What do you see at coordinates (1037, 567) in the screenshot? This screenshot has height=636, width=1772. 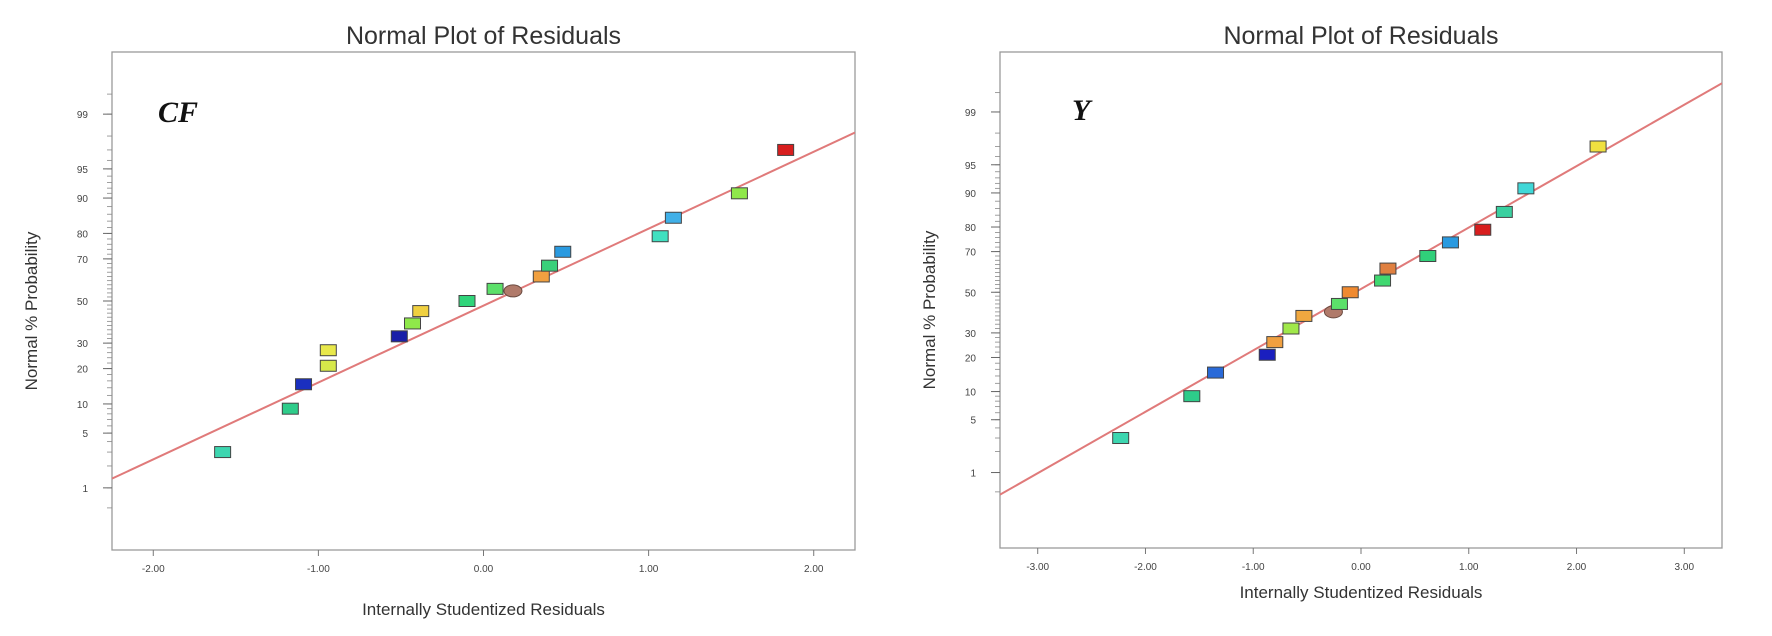 I see `x-tick-label: -3.00` at bounding box center [1037, 567].